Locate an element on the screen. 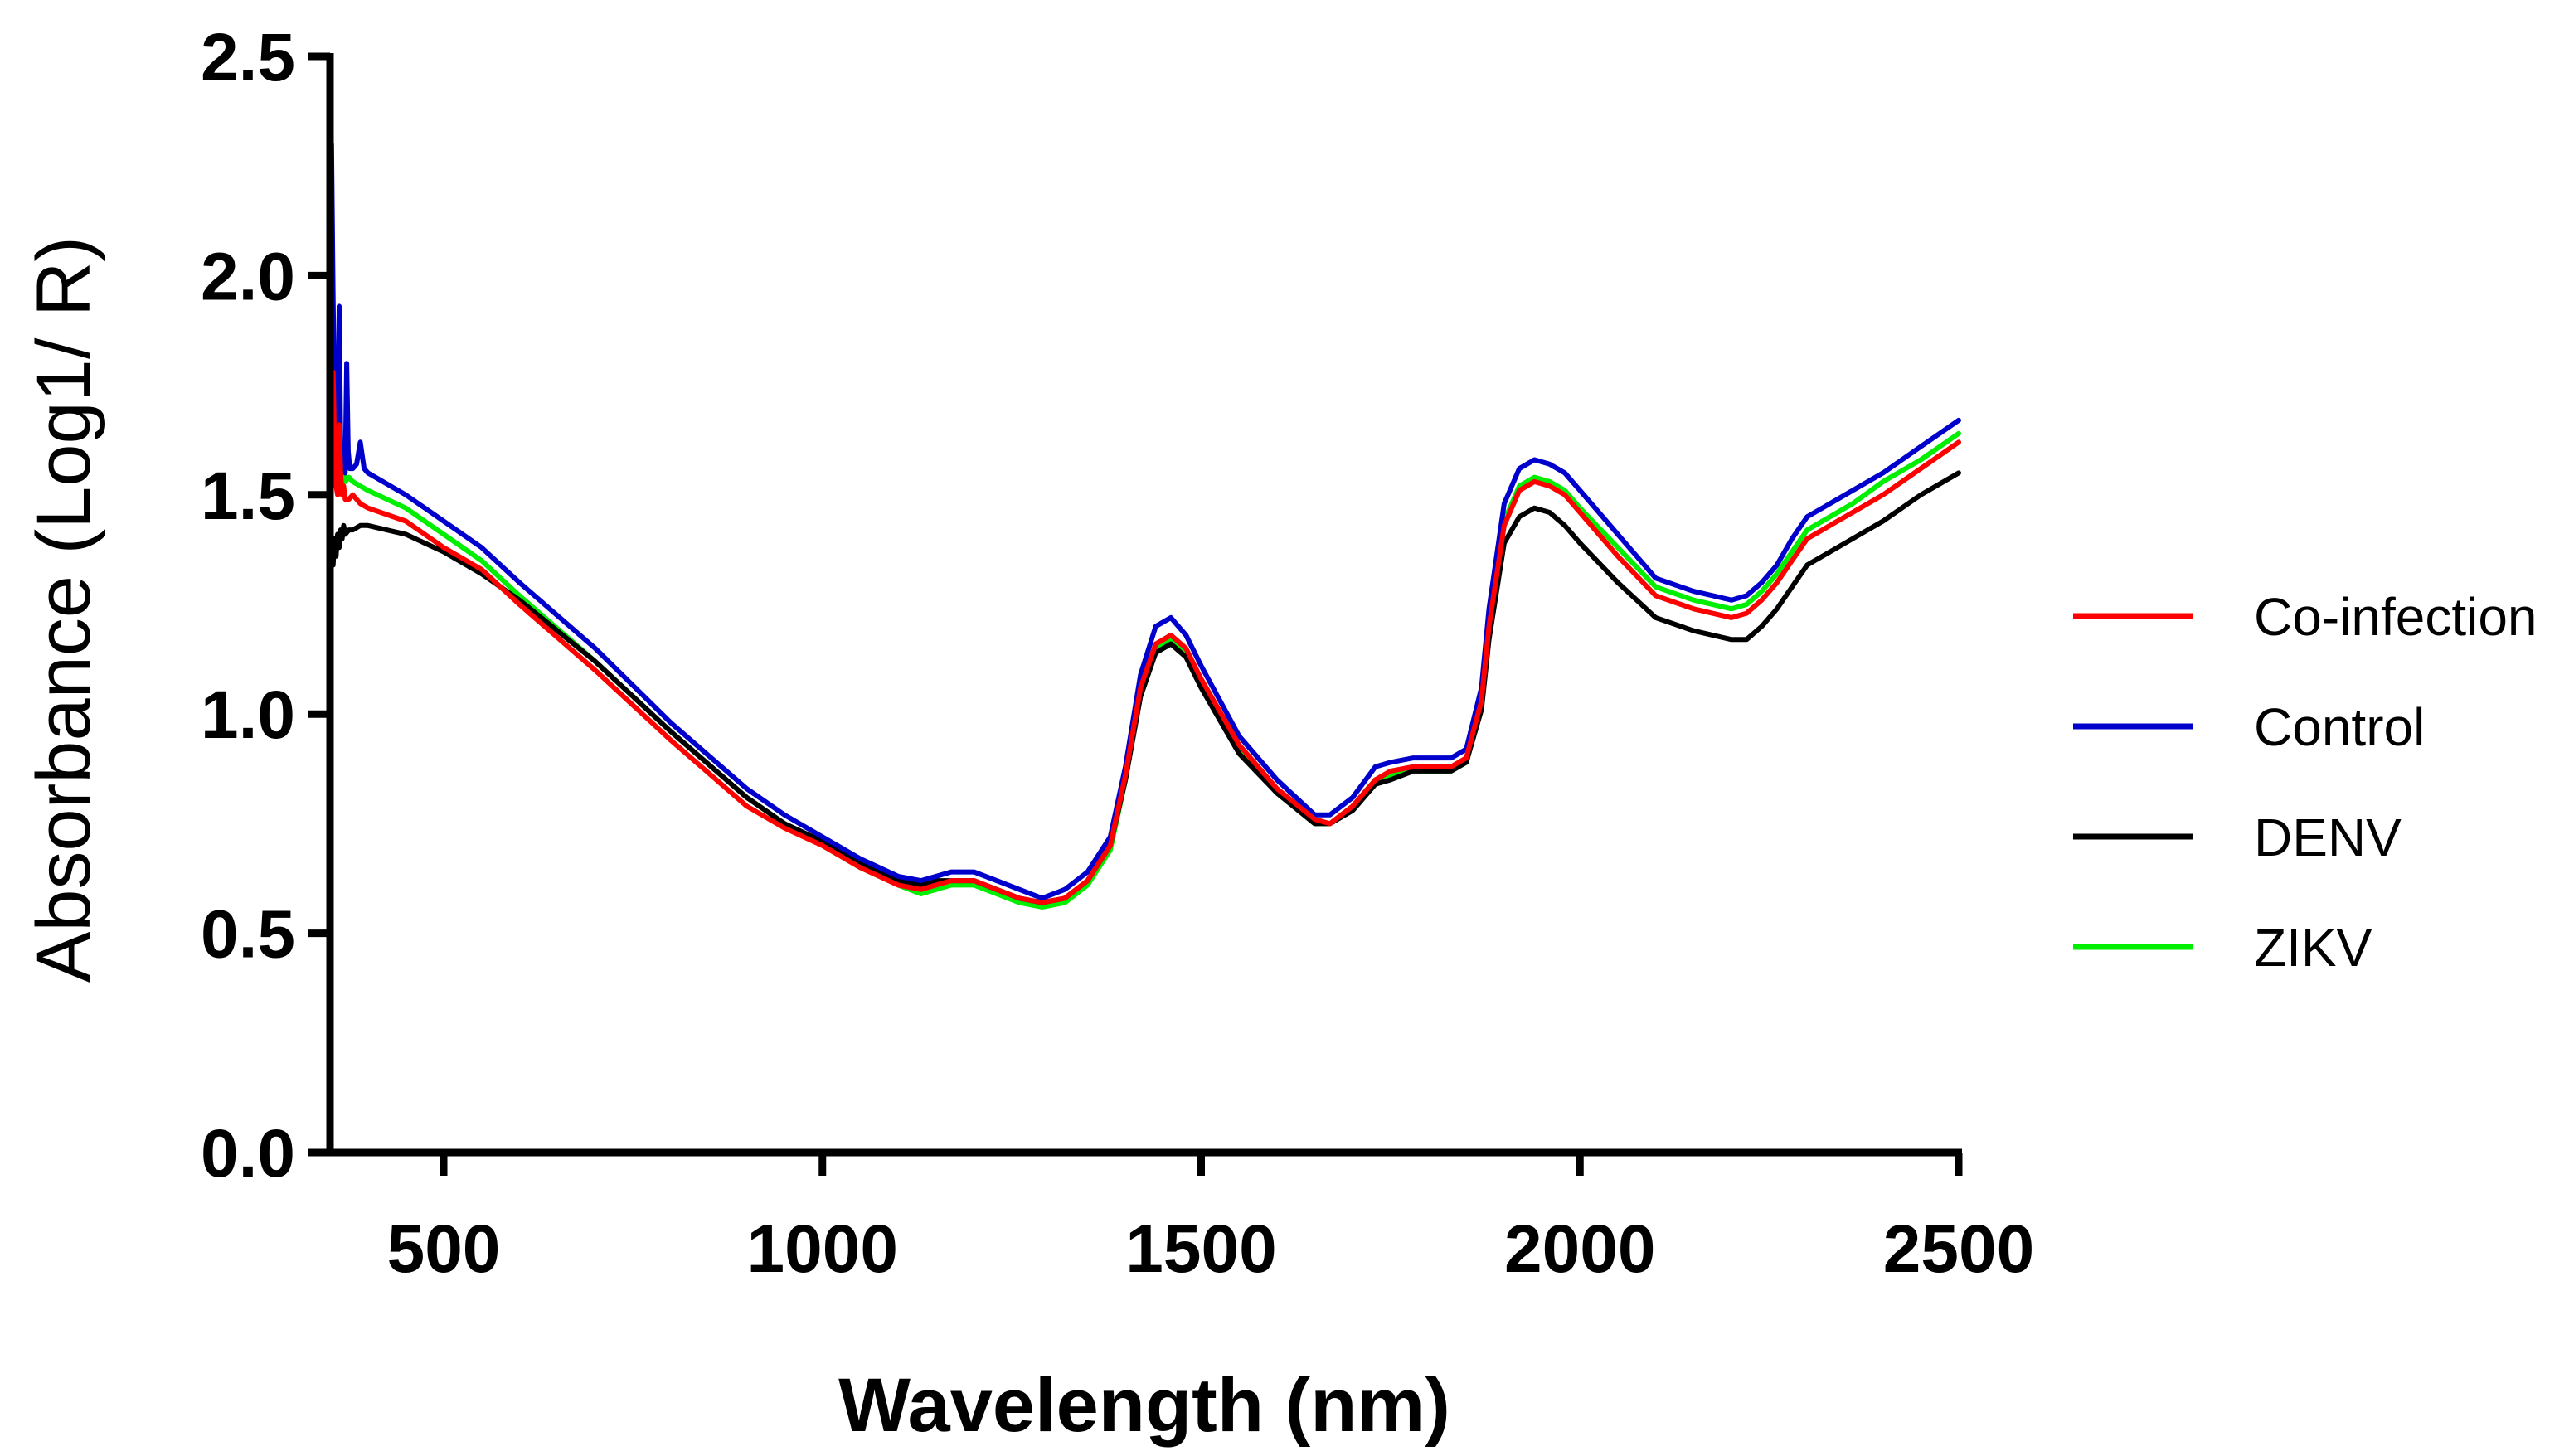  legend-label: Co-infection is located at coordinates (2396, 617).